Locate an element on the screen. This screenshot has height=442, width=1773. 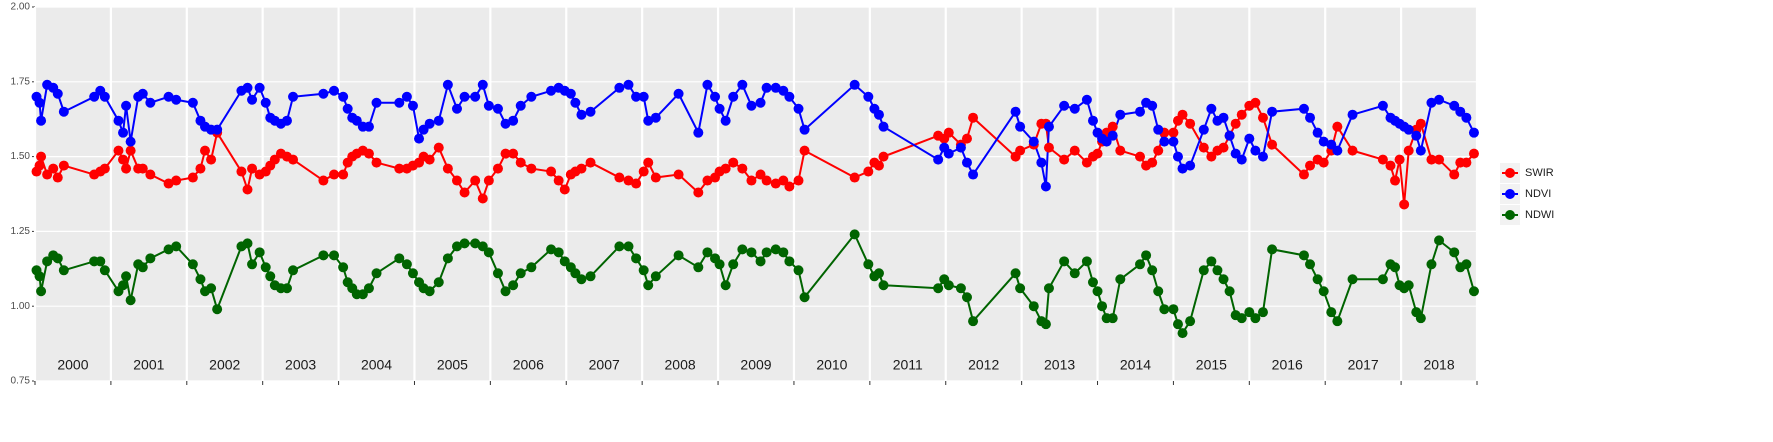
legend-label: NDWI is located at coordinates (1539, 215).